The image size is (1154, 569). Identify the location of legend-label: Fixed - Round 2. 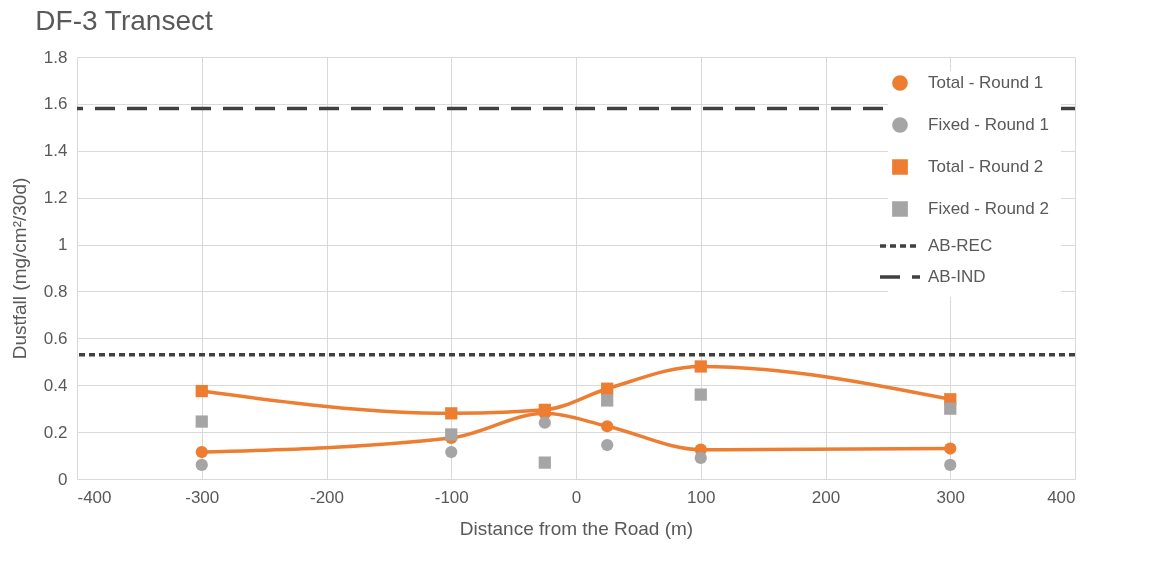
(988, 208).